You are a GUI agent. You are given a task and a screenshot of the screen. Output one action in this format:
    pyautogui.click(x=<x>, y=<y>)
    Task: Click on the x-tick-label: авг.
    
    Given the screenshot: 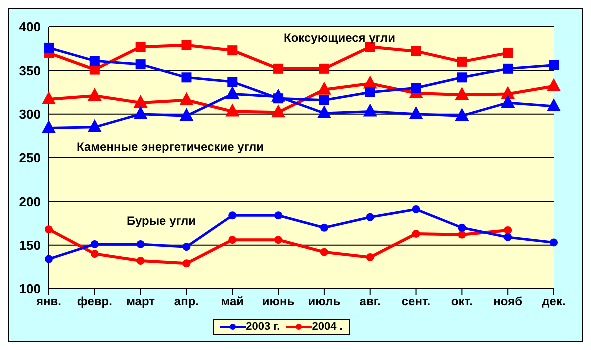 What is the action you would take?
    pyautogui.click(x=370, y=301)
    